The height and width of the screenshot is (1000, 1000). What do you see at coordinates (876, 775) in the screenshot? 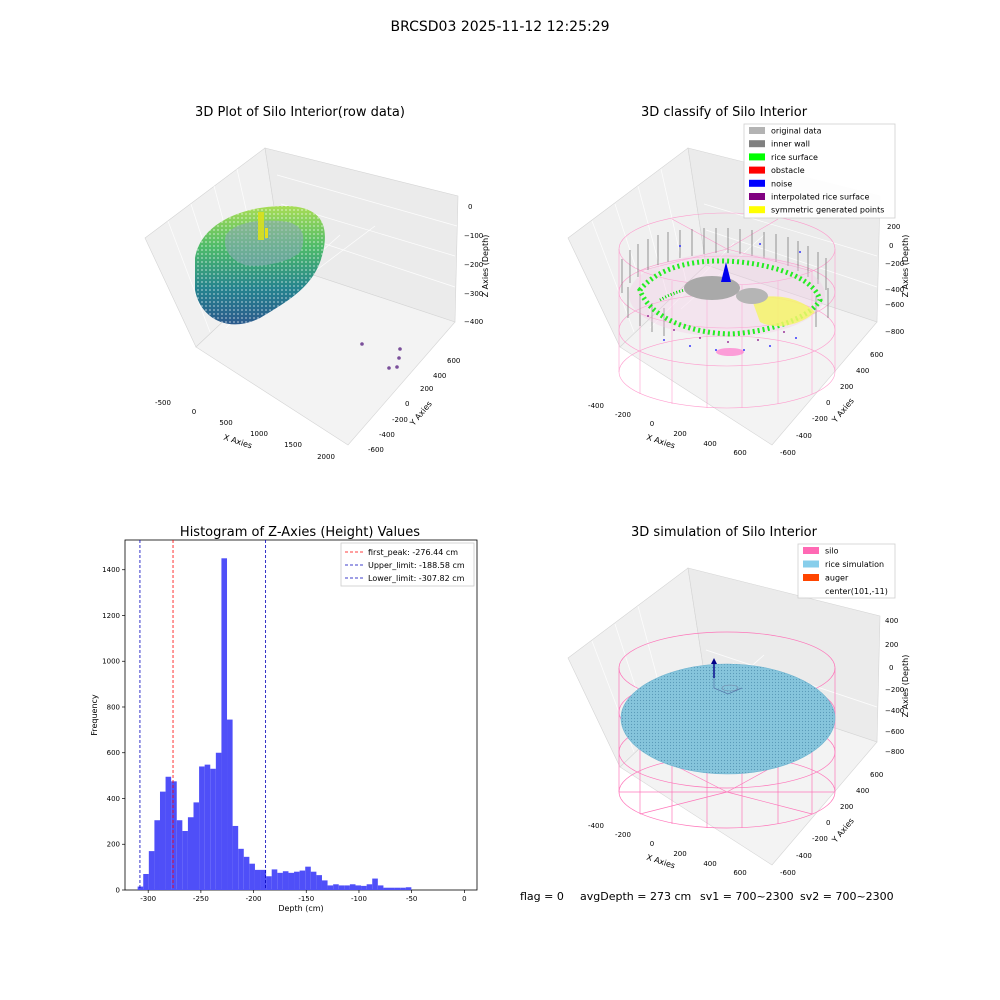
I see `sim-y-tick: 600` at bounding box center [876, 775].